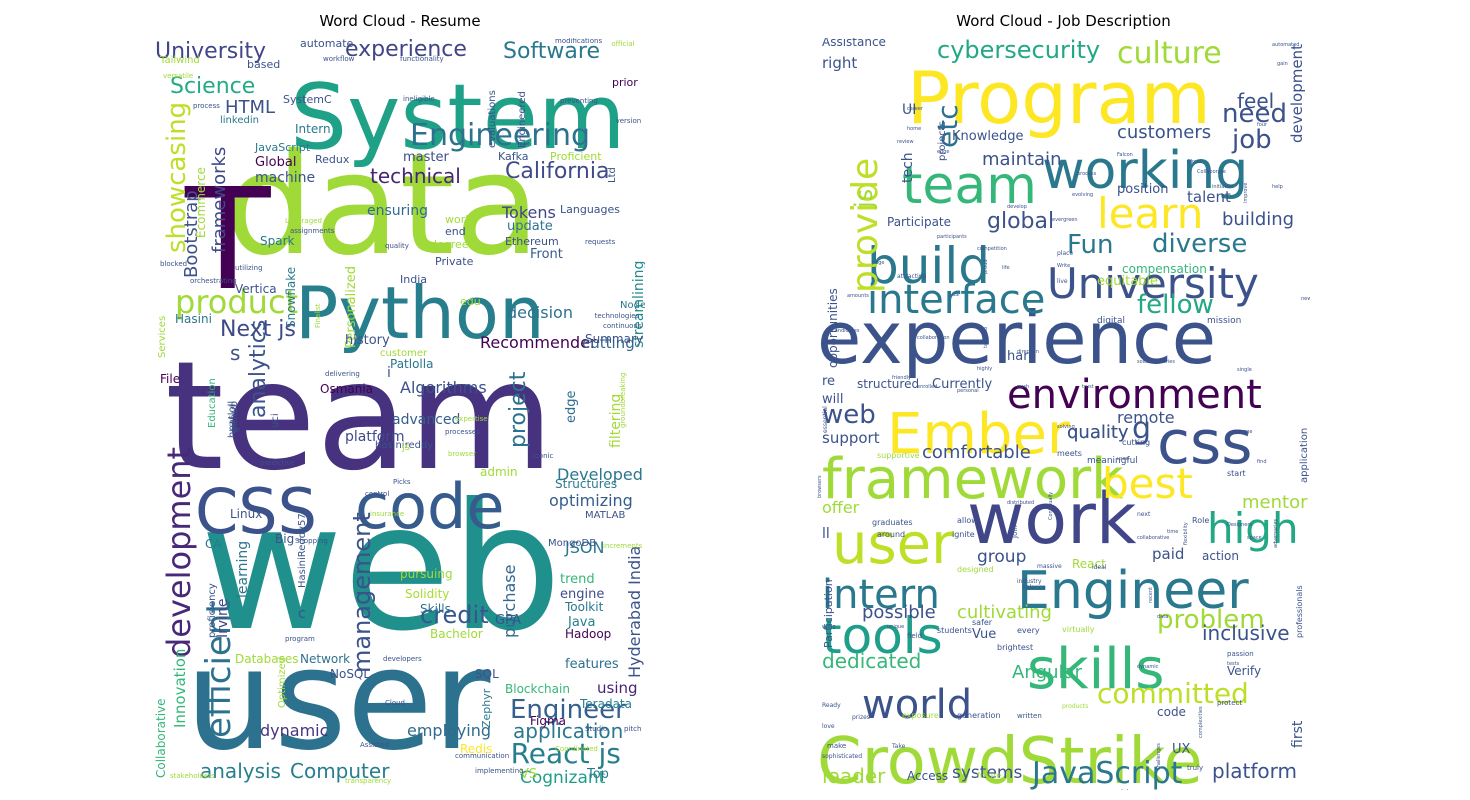  What do you see at coordinates (443, 387) in the screenshot?
I see `word-algorithms: Algorithms` at bounding box center [443, 387].